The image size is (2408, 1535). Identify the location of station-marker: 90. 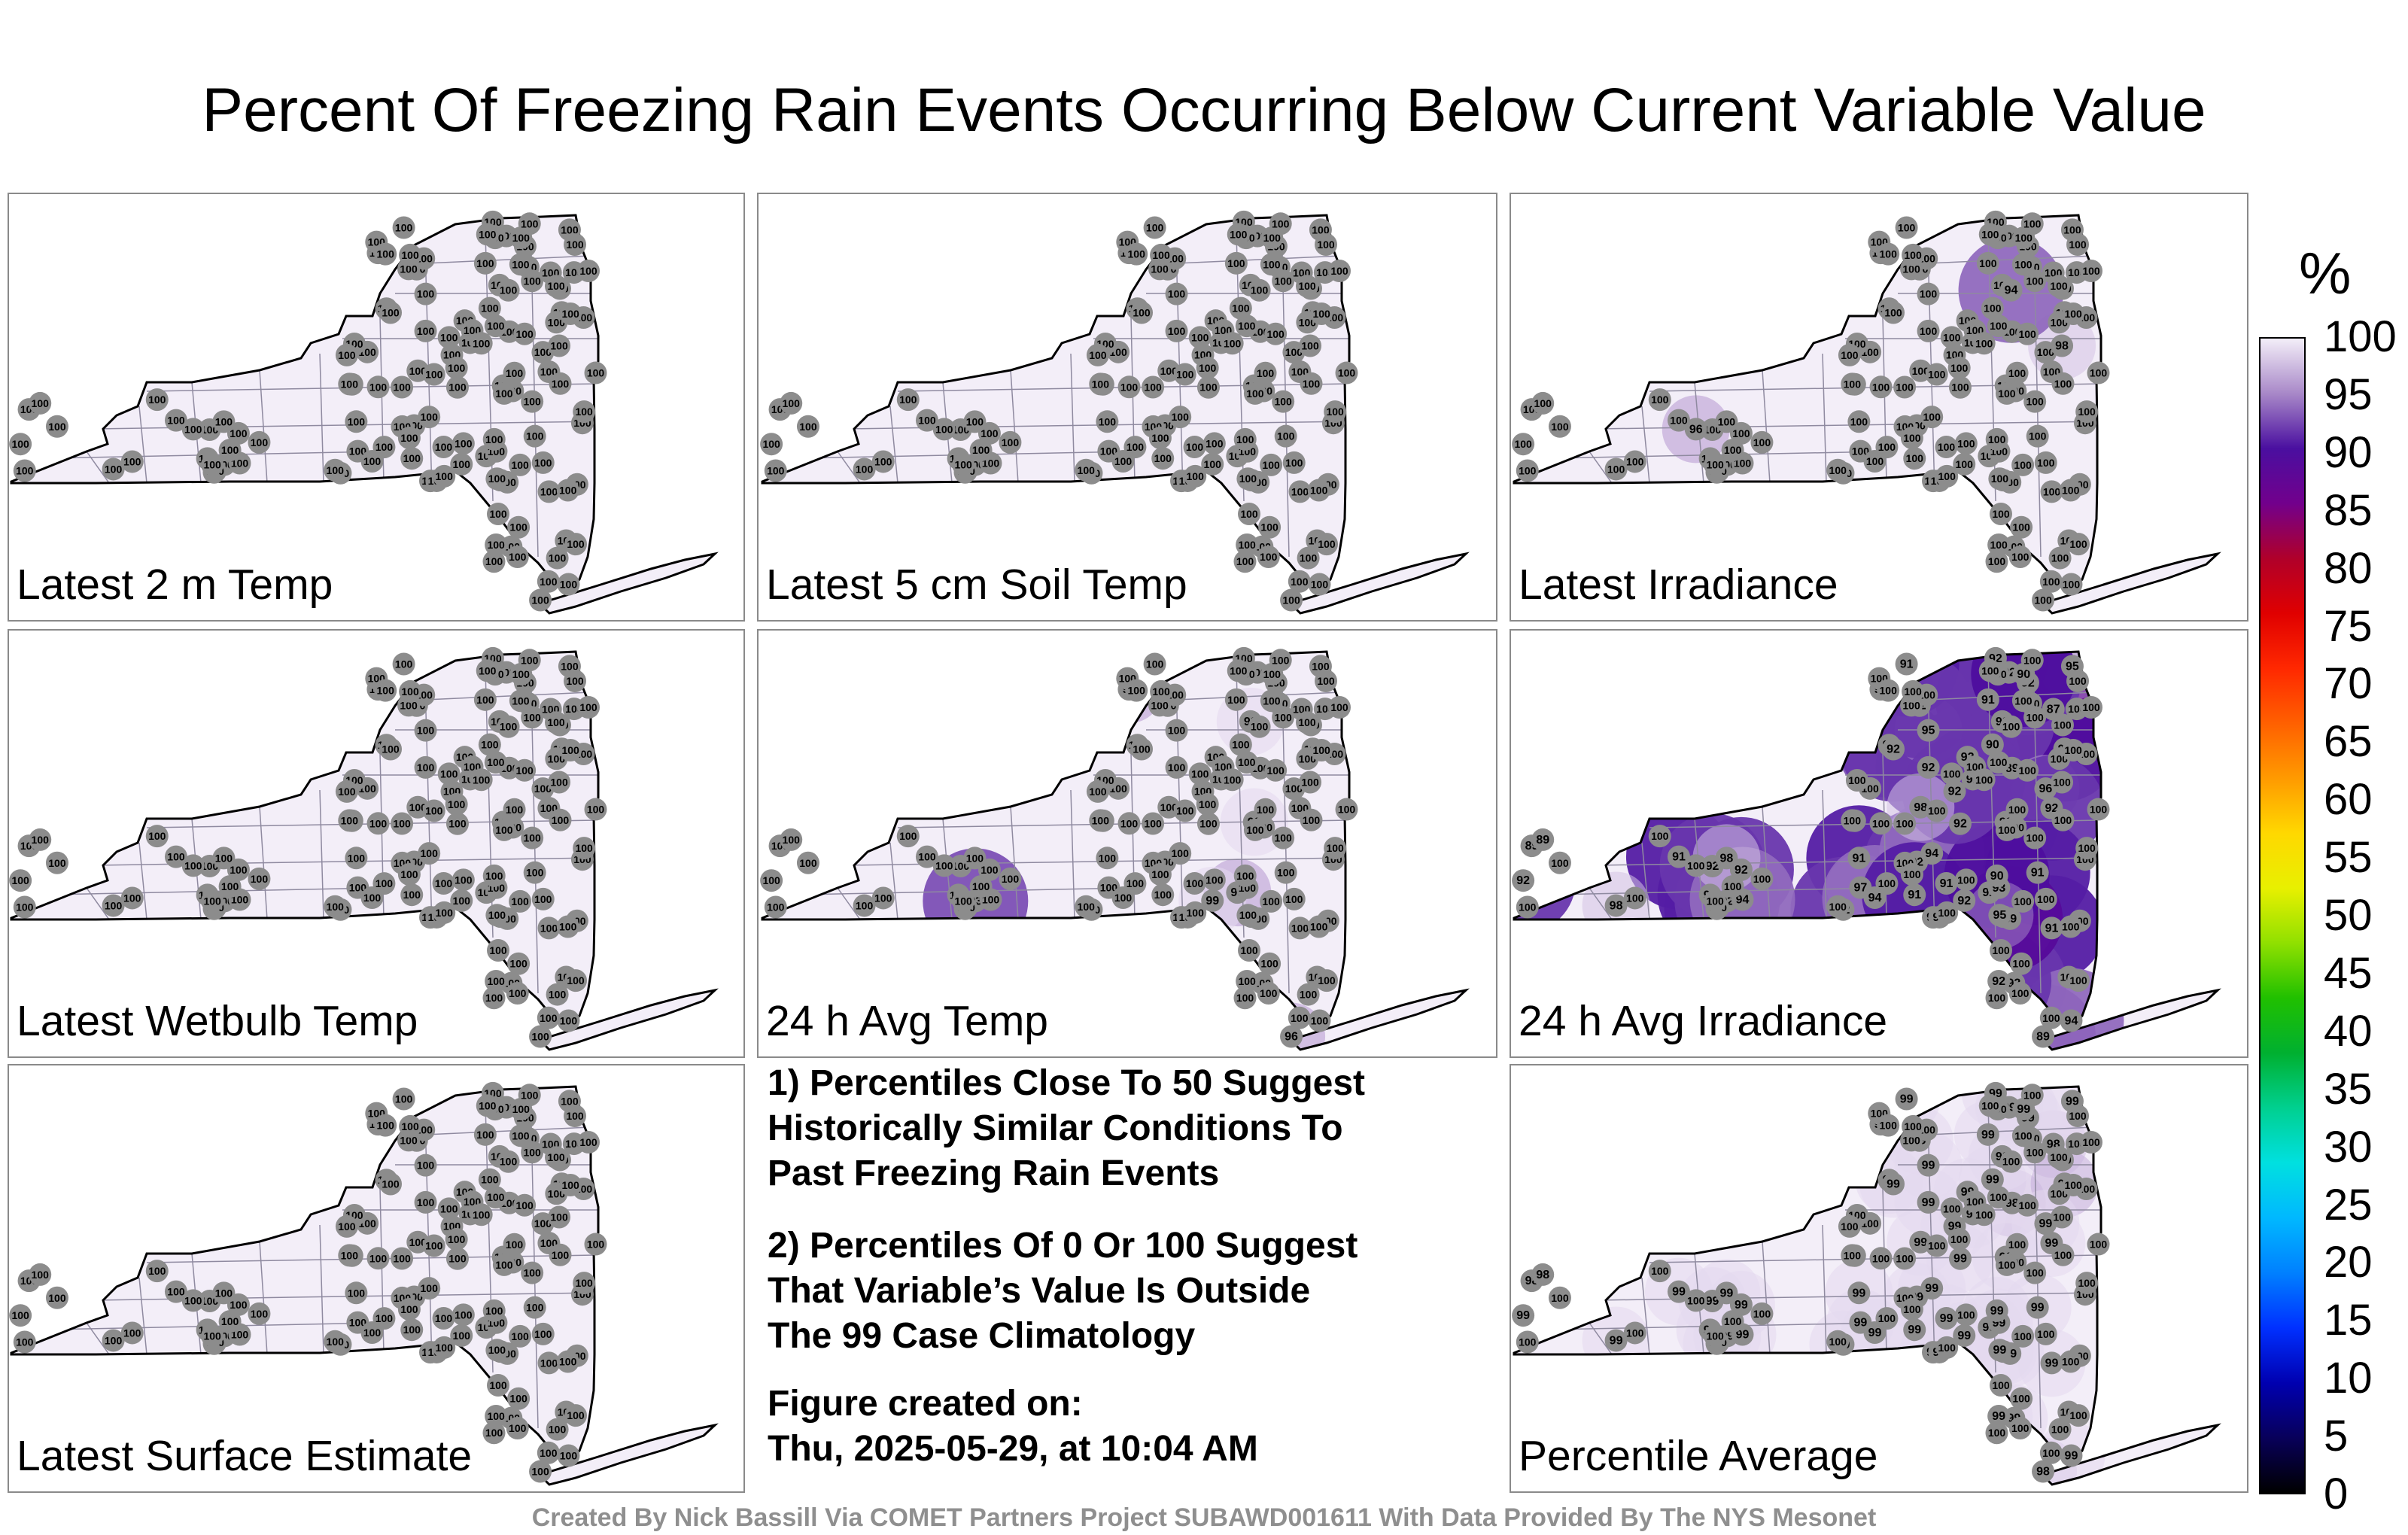
(1996, 875).